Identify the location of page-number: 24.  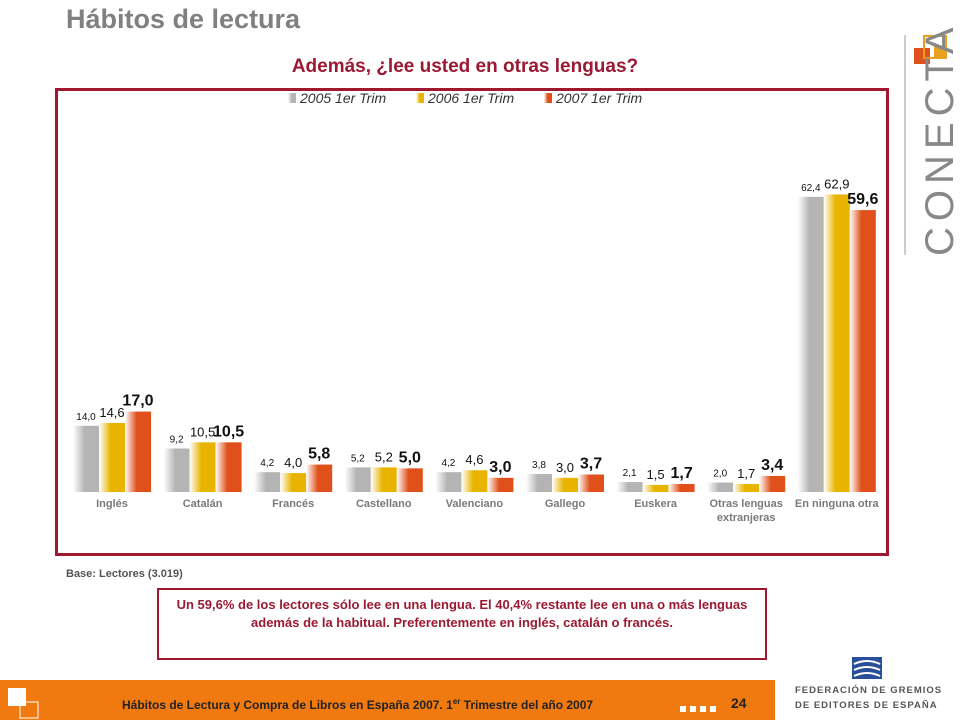
(739, 703).